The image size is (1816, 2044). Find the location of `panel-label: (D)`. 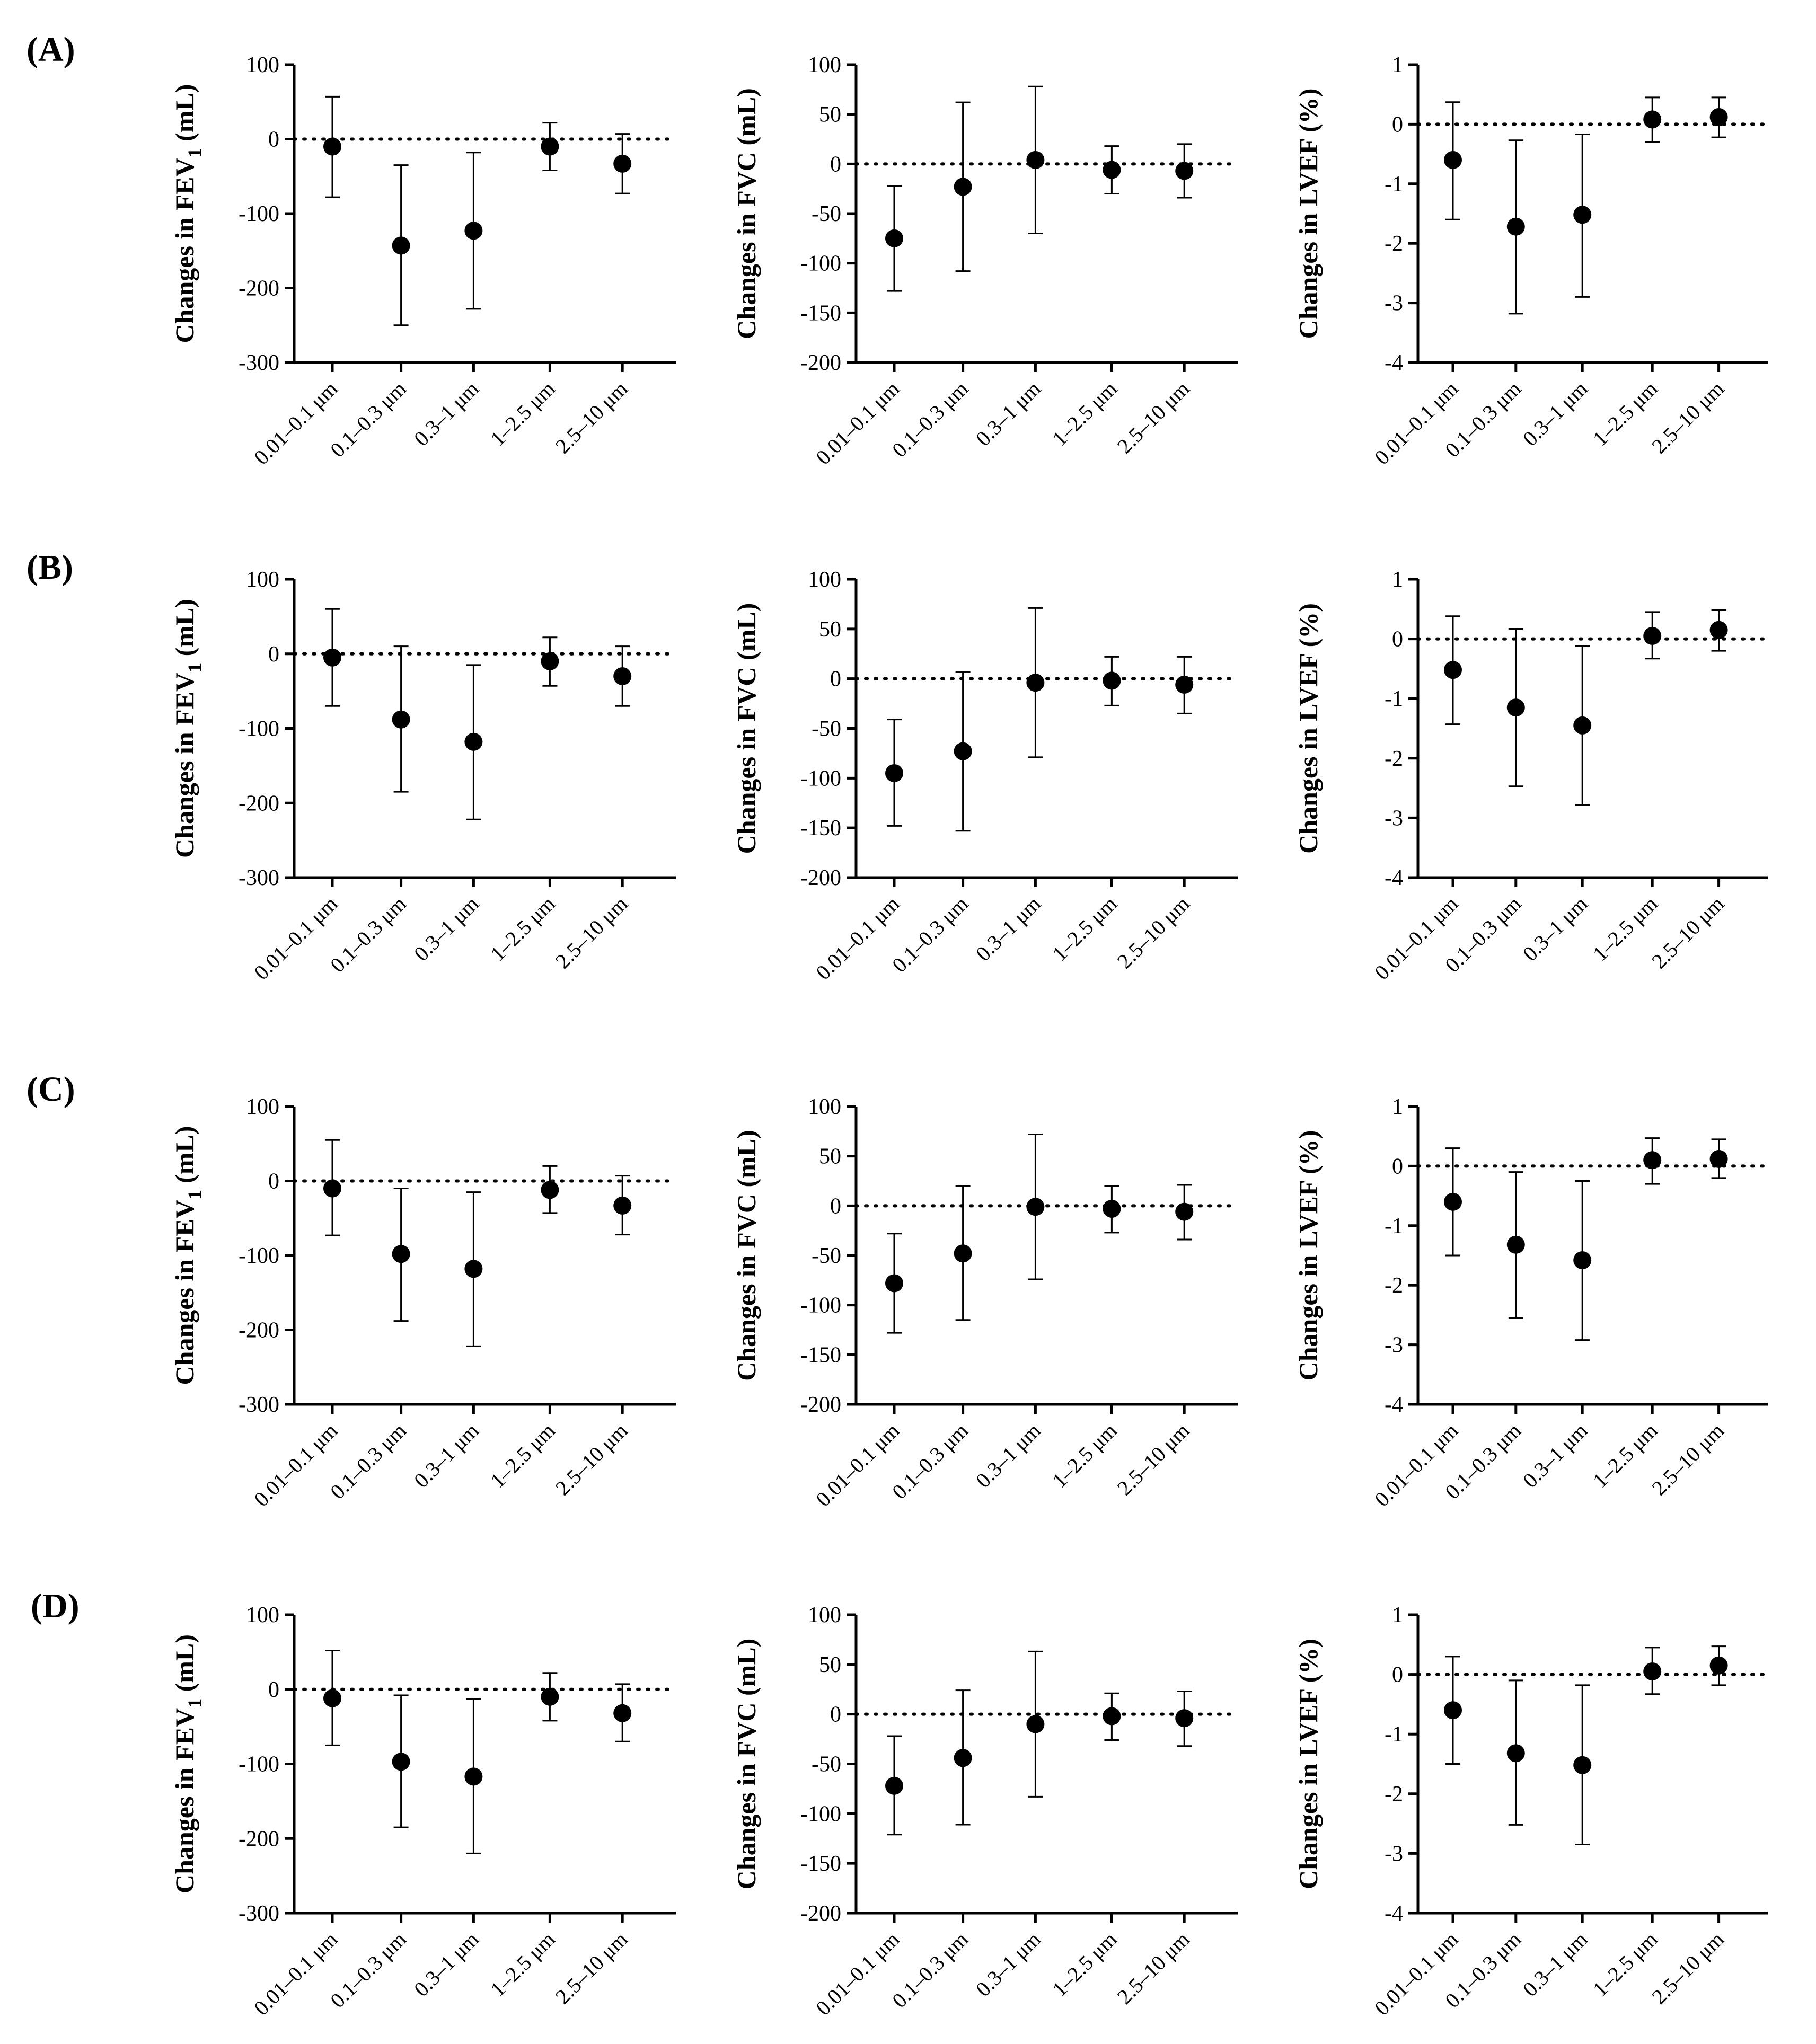

panel-label: (D) is located at coordinates (55, 1606).